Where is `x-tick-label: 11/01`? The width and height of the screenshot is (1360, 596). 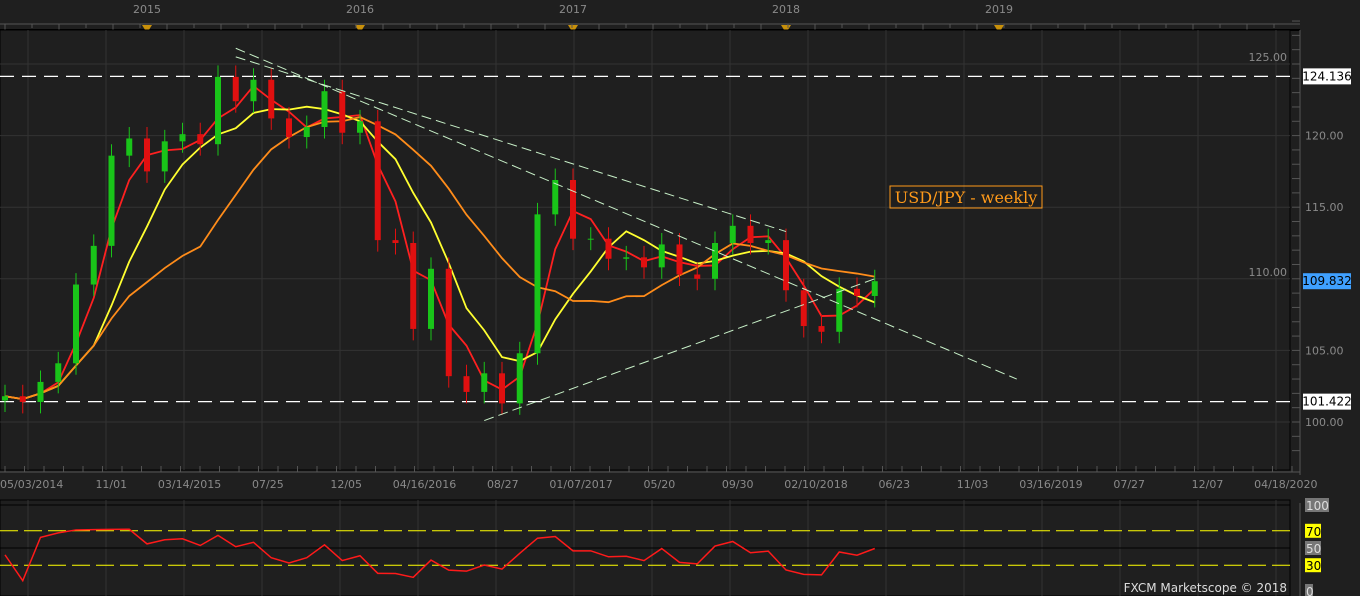 x-tick-label: 11/01 is located at coordinates (111, 484).